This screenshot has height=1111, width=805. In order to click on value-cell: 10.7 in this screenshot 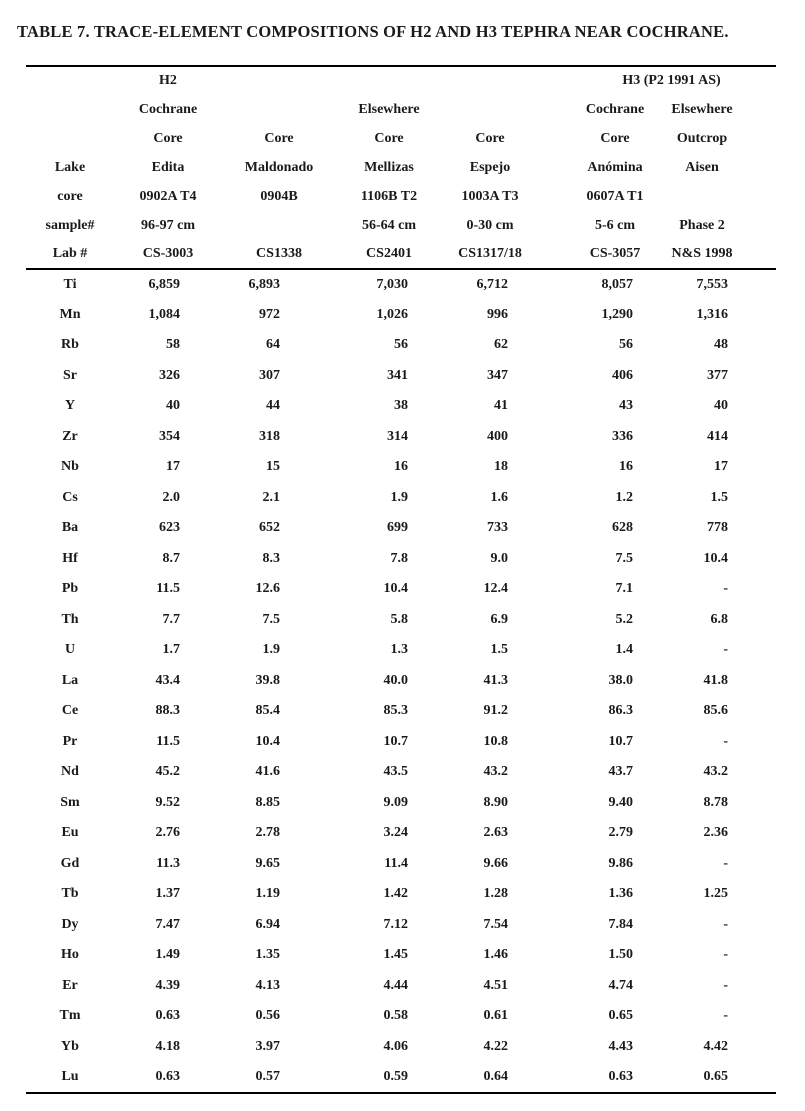, I will do `click(396, 741)`.